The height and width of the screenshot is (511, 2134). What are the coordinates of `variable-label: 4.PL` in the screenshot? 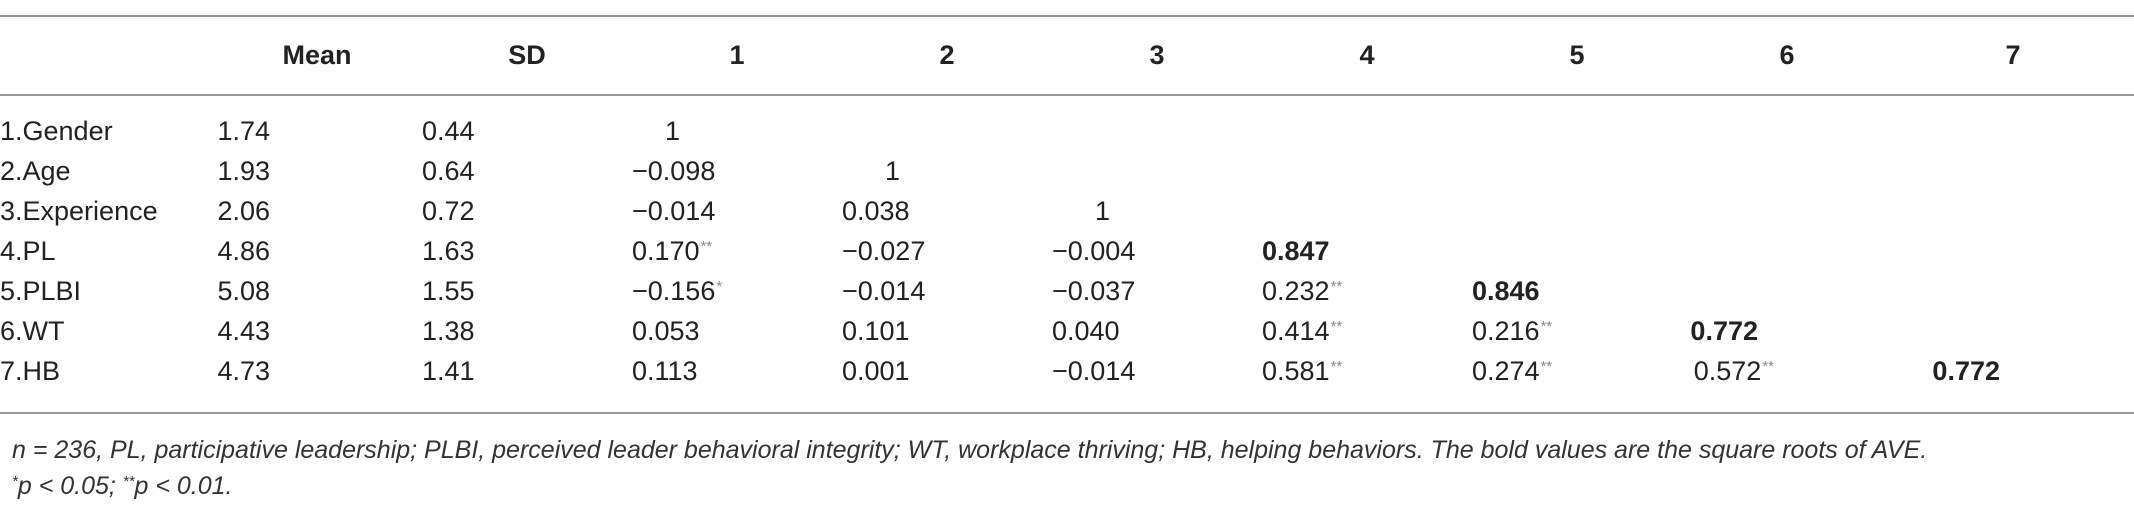 It's located at (28, 250).